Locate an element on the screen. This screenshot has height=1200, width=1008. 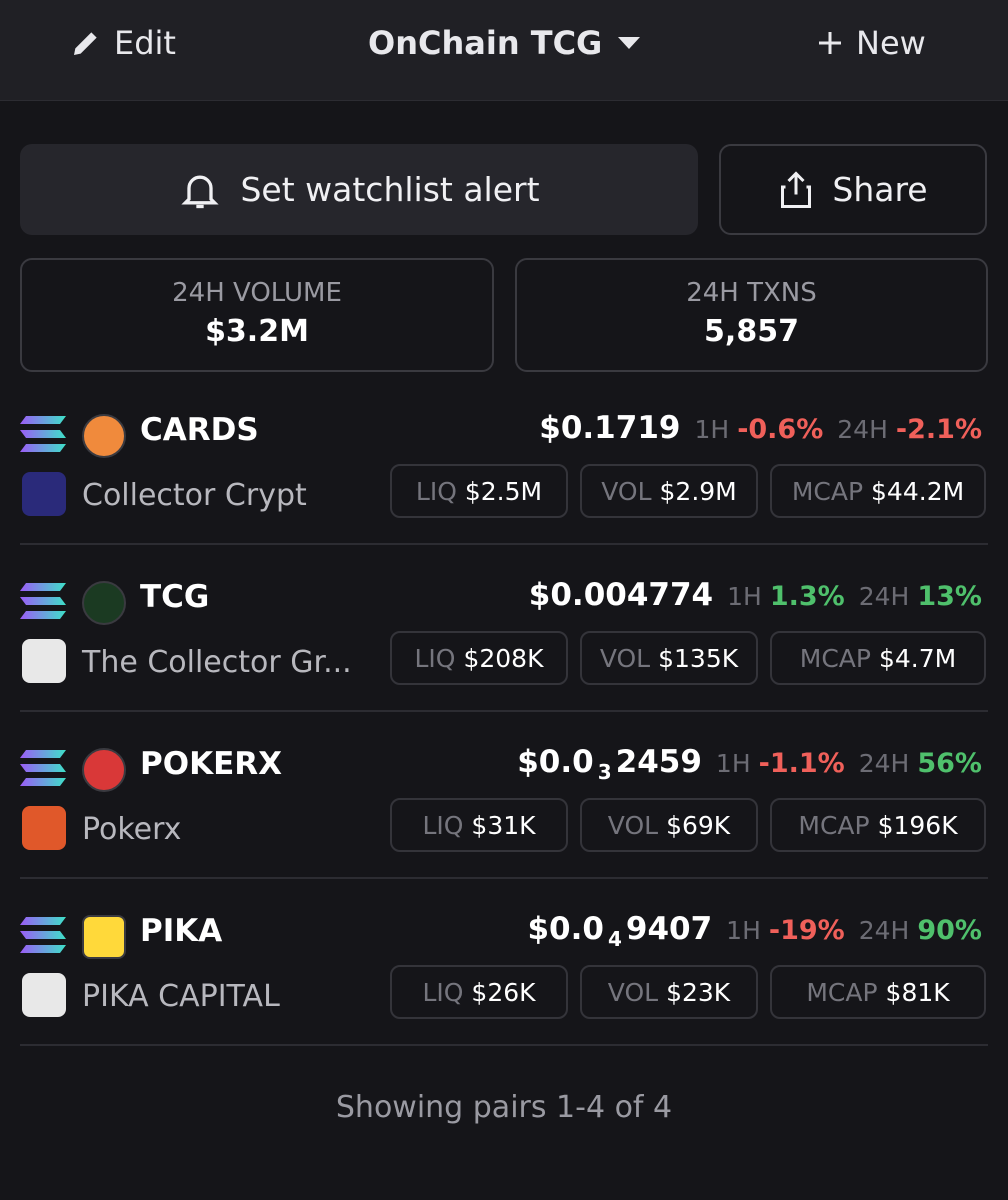
metric-value: $2.9M is located at coordinates (698, 491).